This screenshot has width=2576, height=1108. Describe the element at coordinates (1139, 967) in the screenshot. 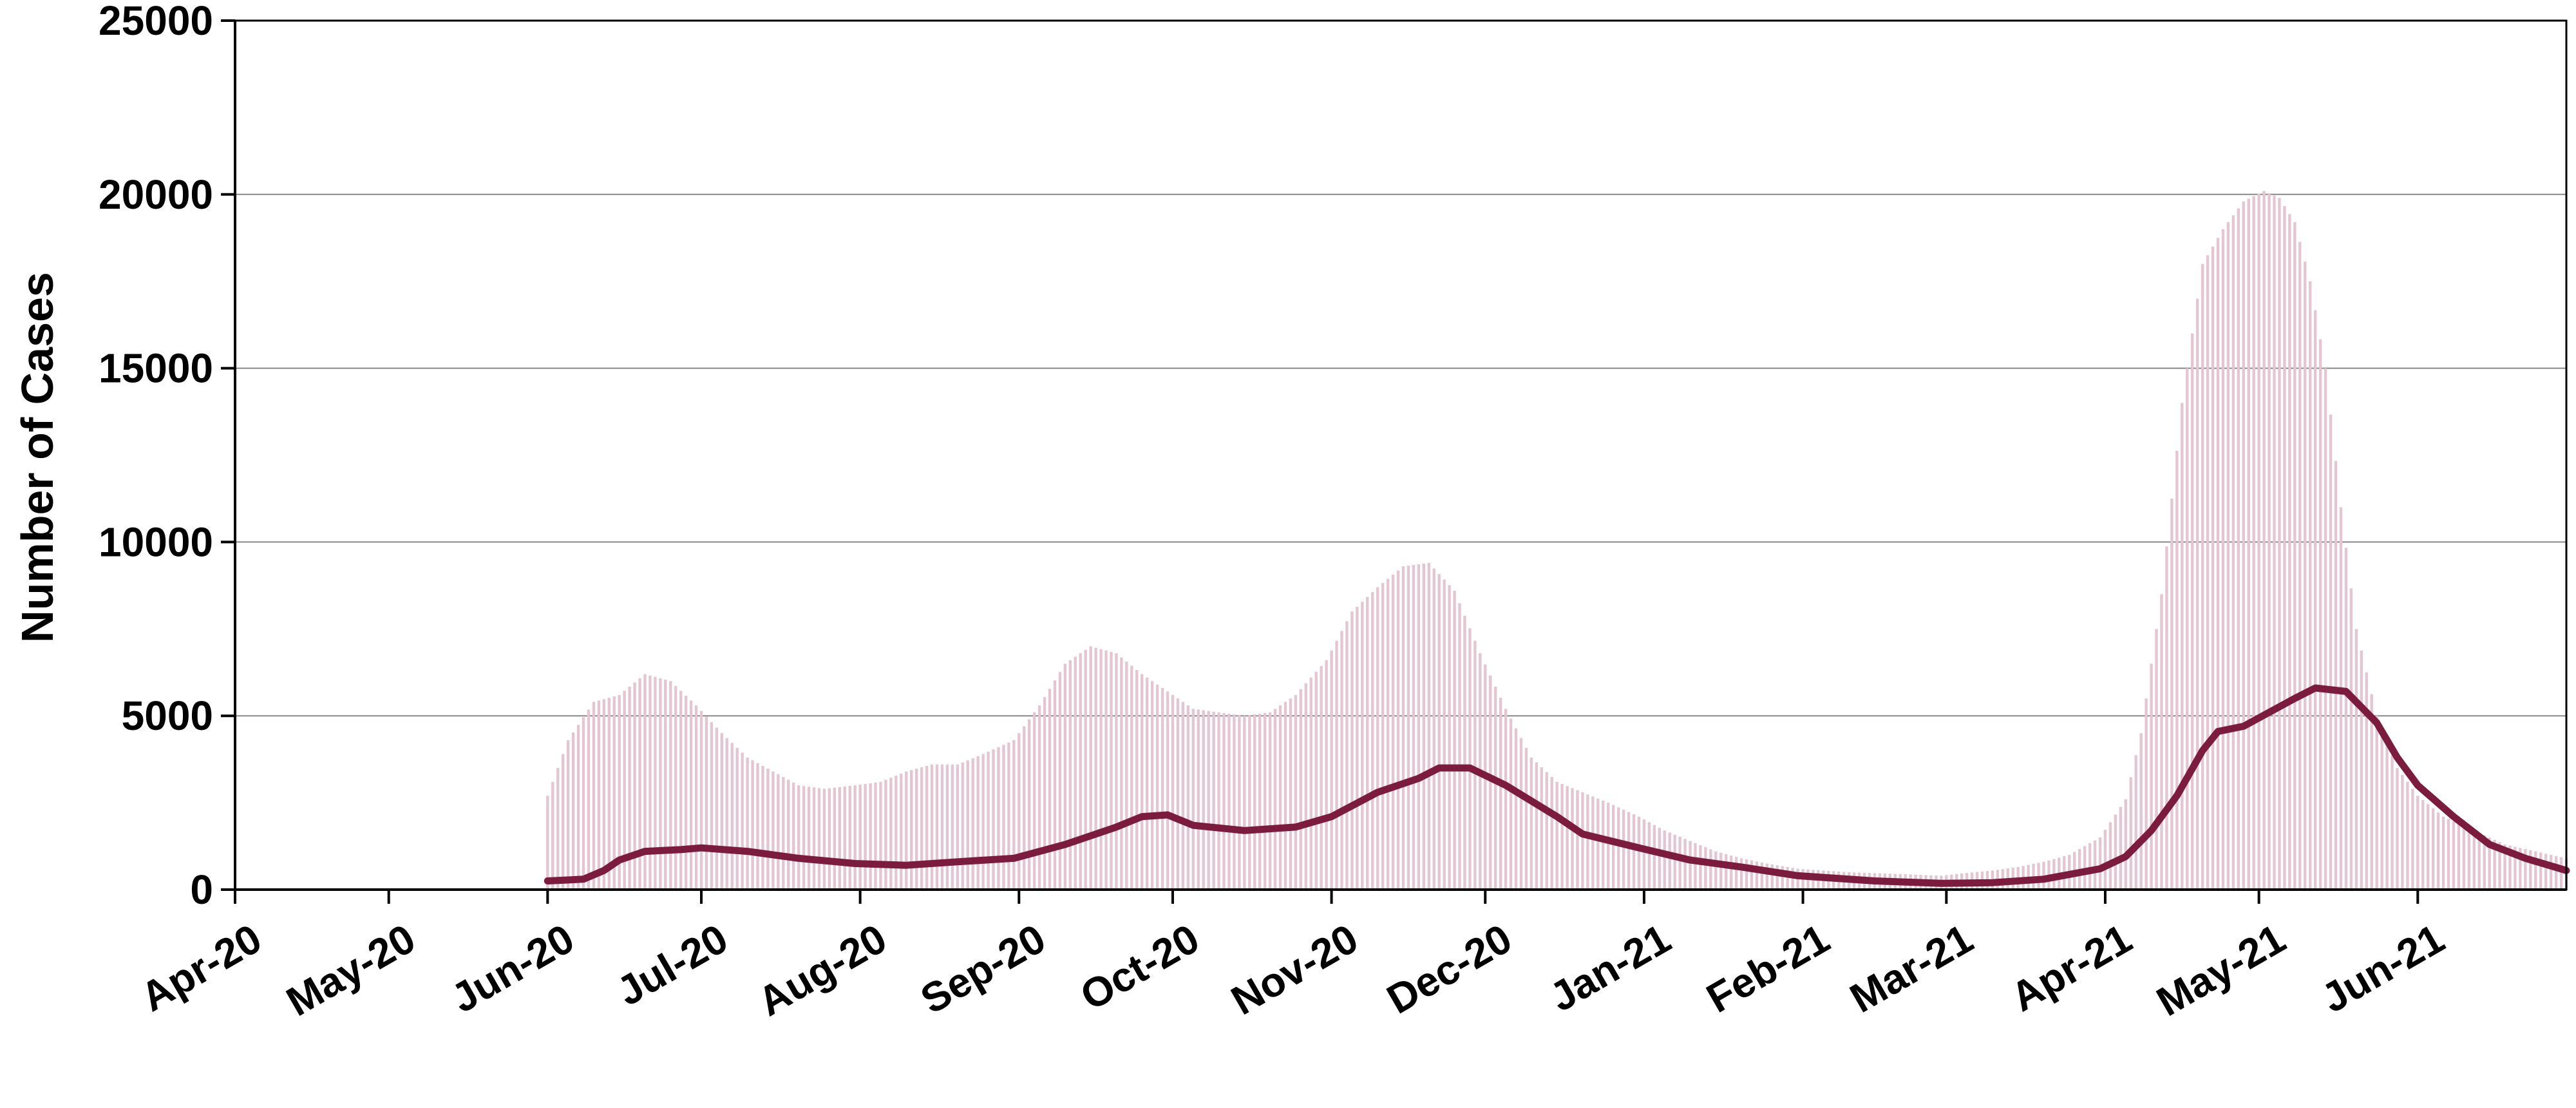

I see `x-tick-label: Oct-20` at that location.